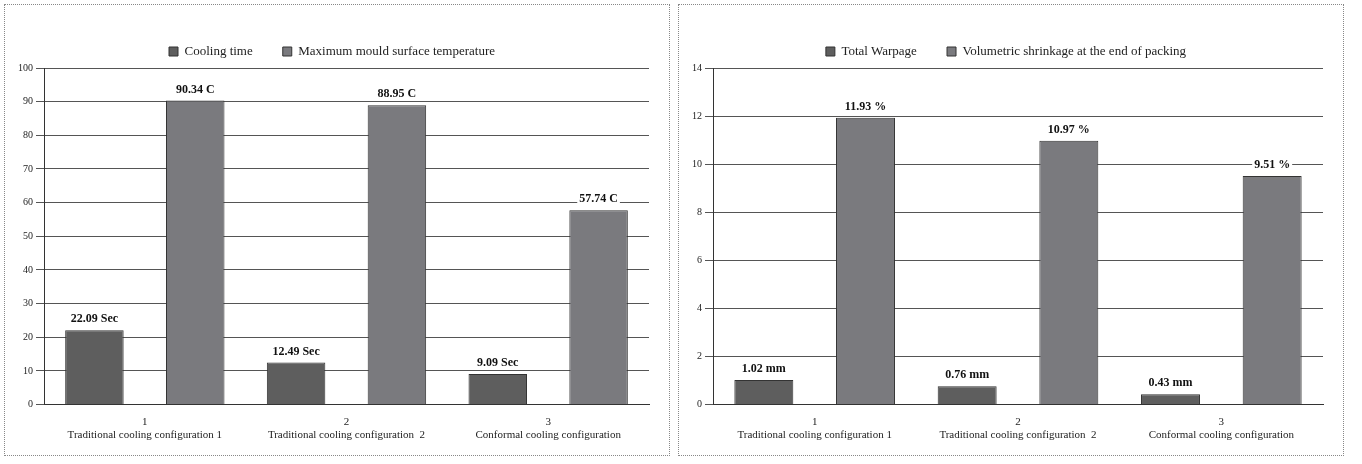 The height and width of the screenshot is (464, 1362). What do you see at coordinates (397, 93) in the screenshot?
I see `data-label: 88.95 C` at bounding box center [397, 93].